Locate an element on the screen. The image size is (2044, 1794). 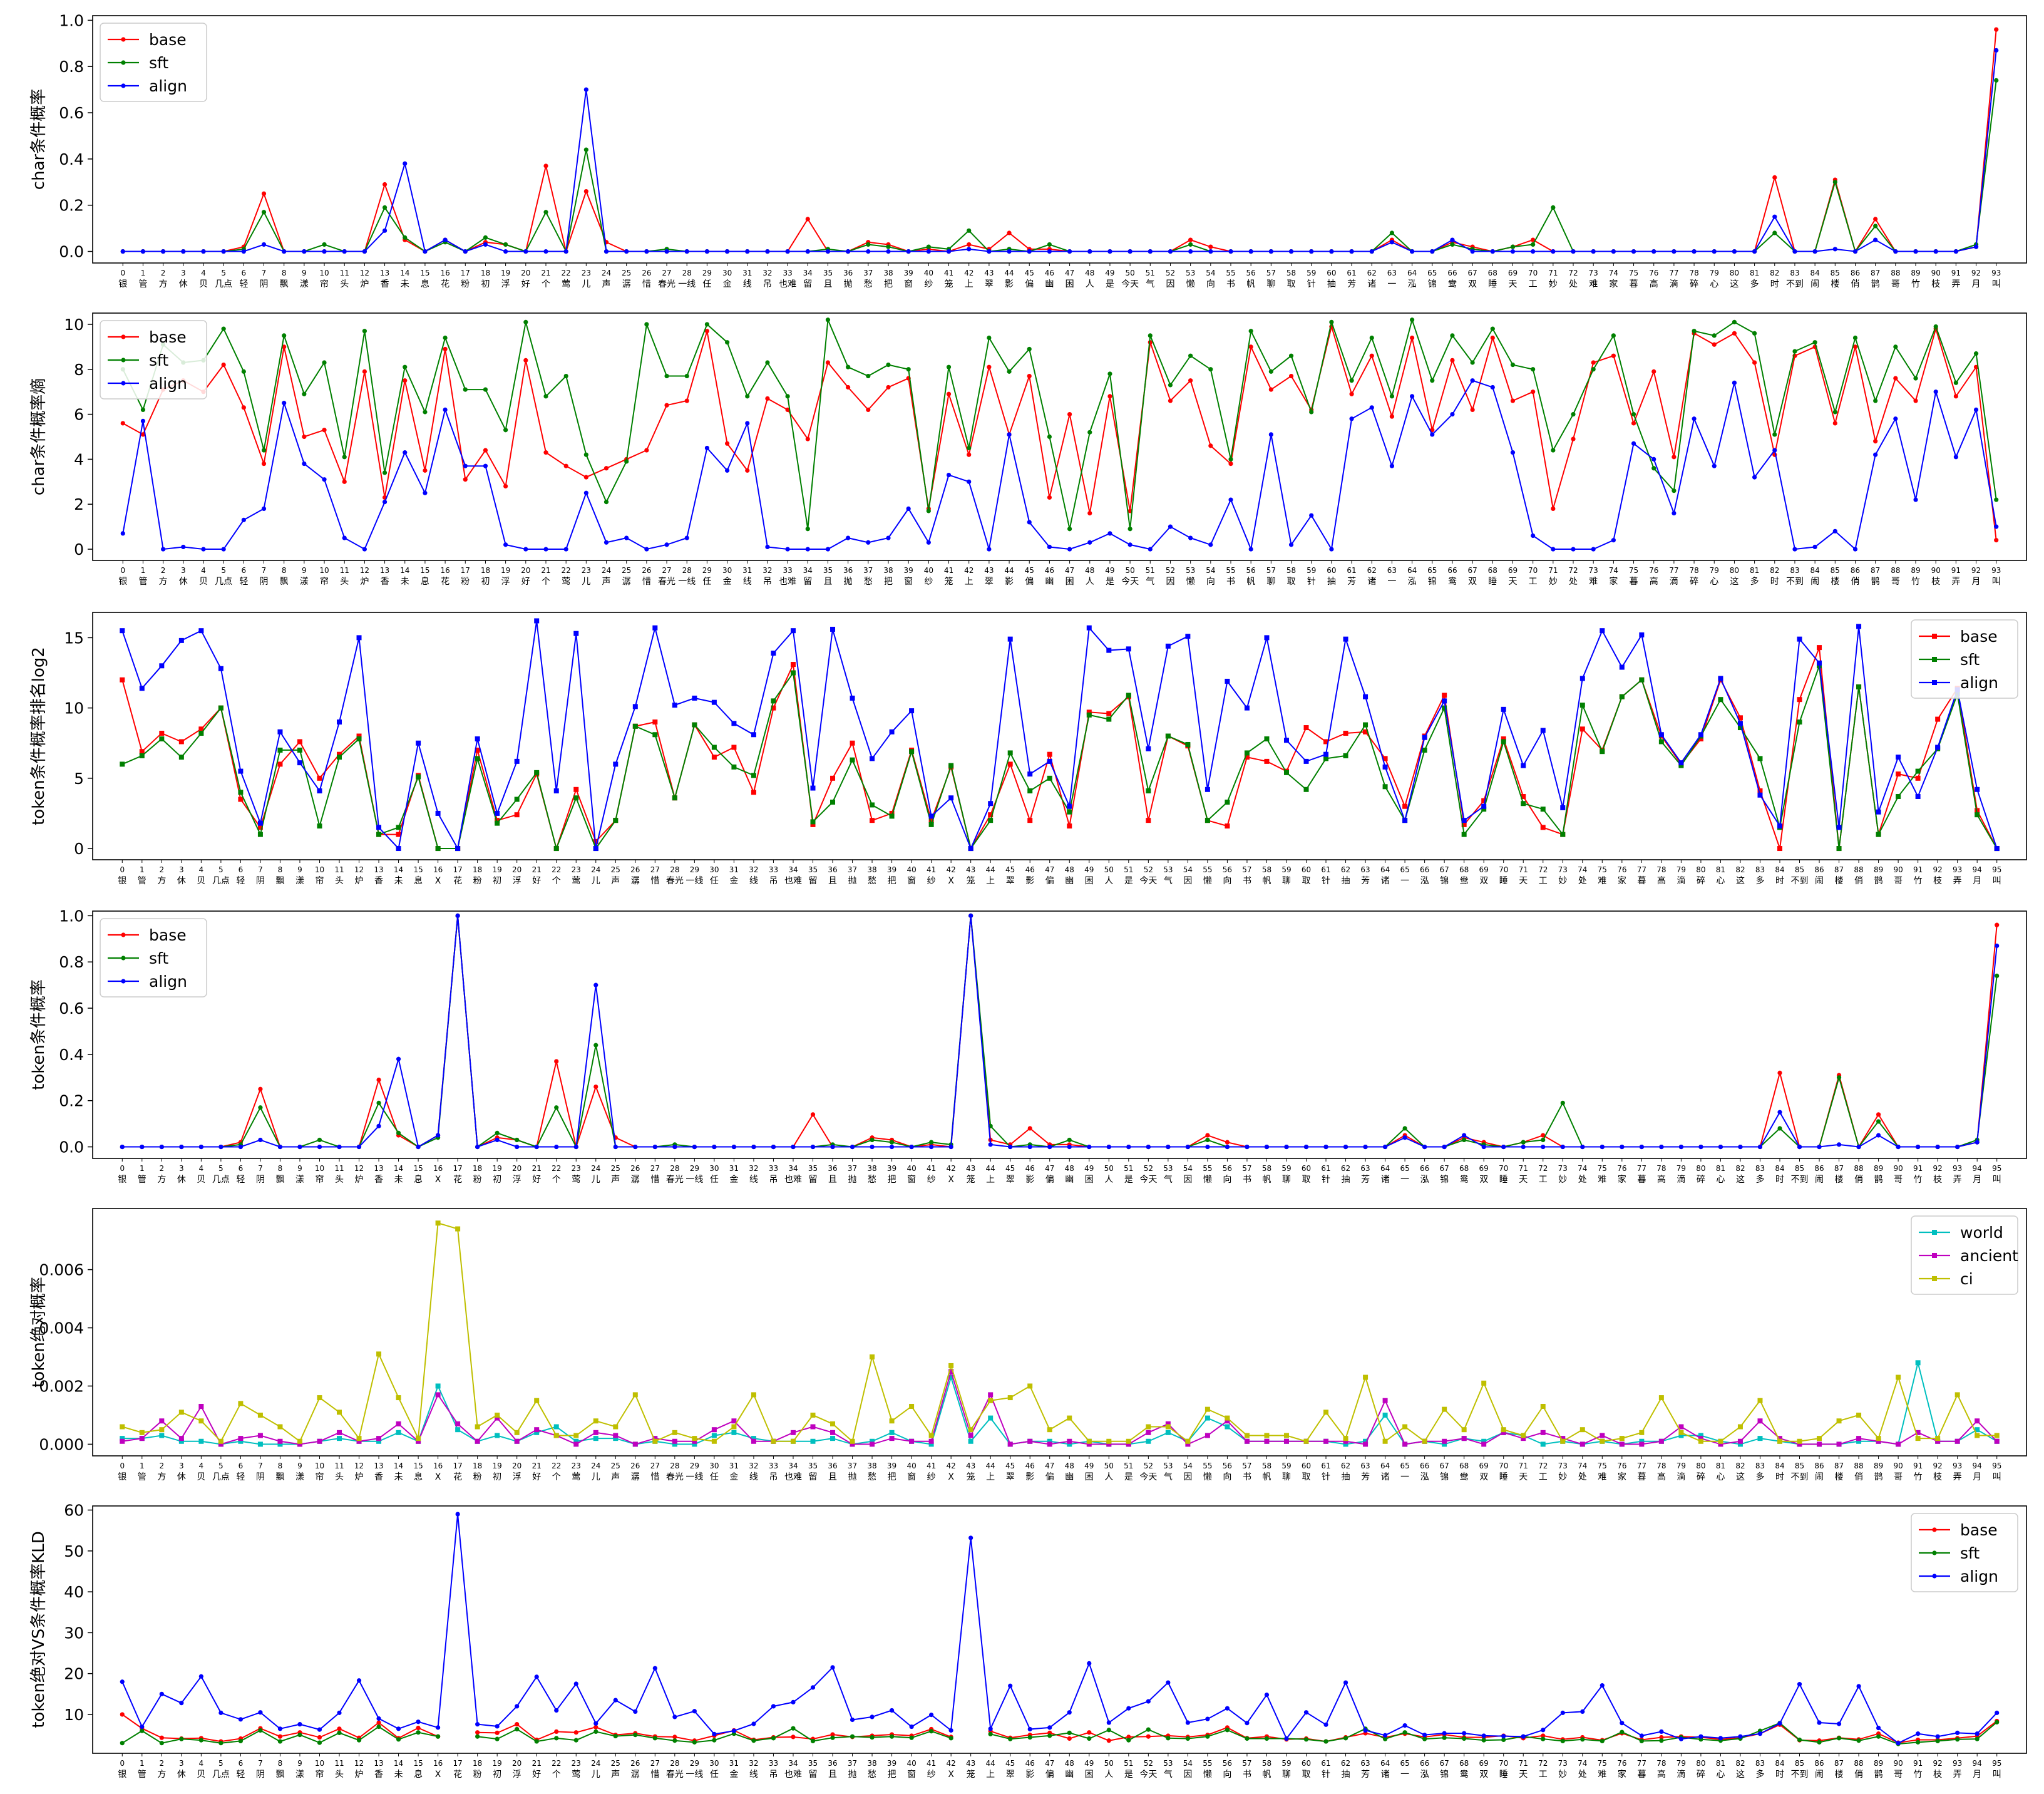
x-tick-label: 15 is located at coordinates (418, 1168).